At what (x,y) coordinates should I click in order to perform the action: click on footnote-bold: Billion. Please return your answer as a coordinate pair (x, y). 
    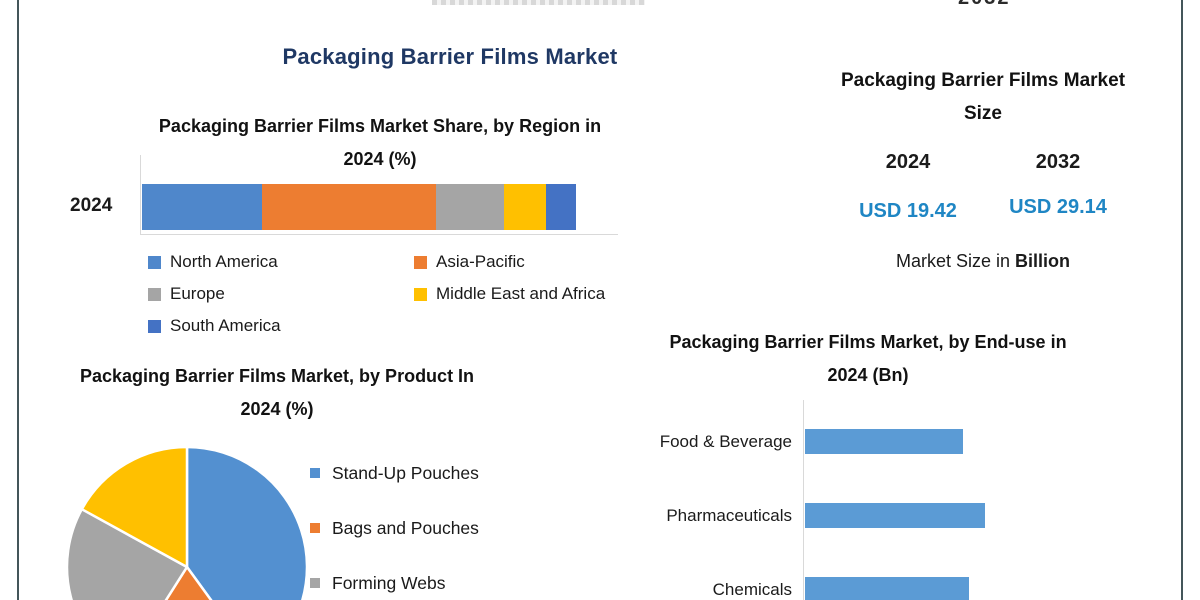
    Looking at the image, I should click on (1043, 260).